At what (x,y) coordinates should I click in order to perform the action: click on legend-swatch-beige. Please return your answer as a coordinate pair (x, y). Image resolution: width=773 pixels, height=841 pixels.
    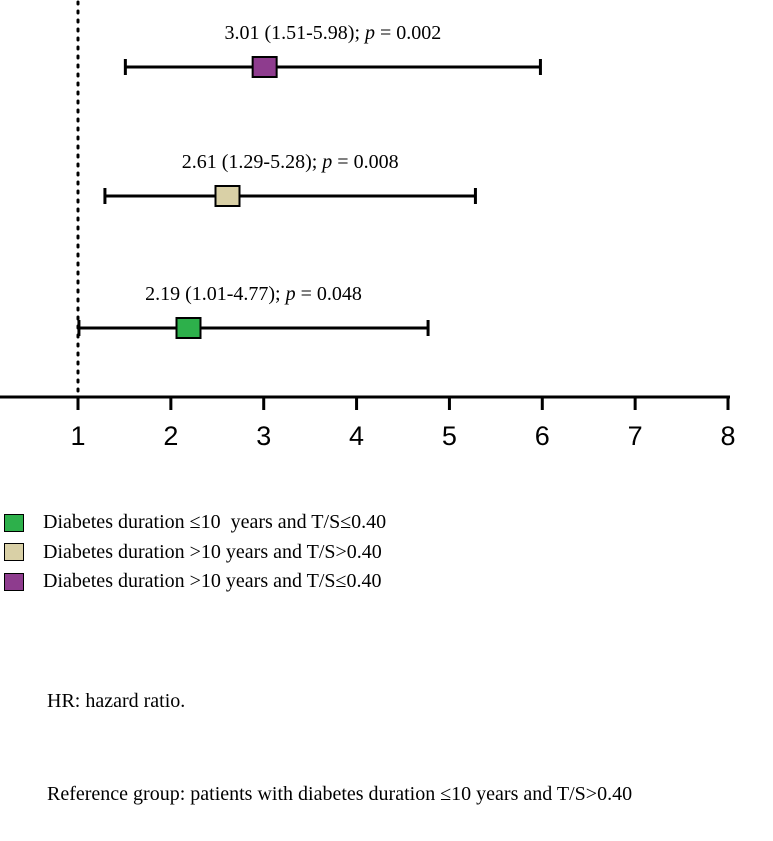
    Looking at the image, I should click on (14, 552).